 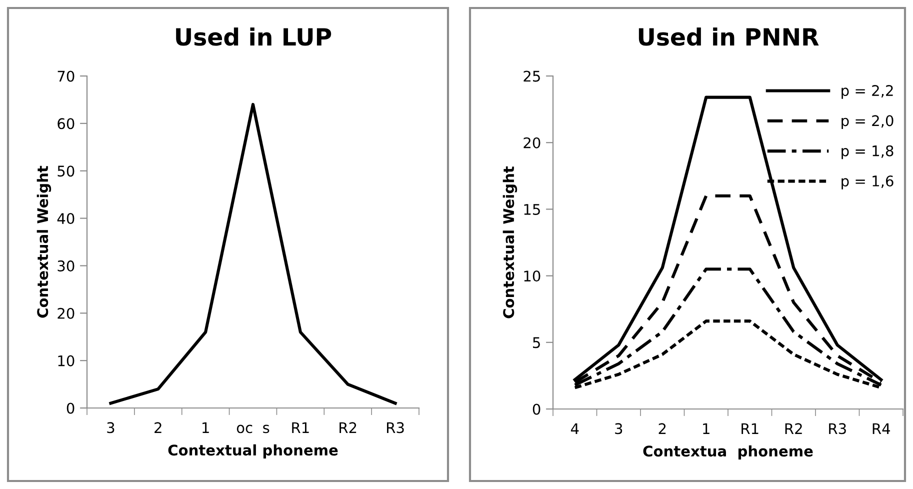 What do you see at coordinates (867, 92) in the screenshot?
I see `legend-label: p = 2,2` at bounding box center [867, 92].